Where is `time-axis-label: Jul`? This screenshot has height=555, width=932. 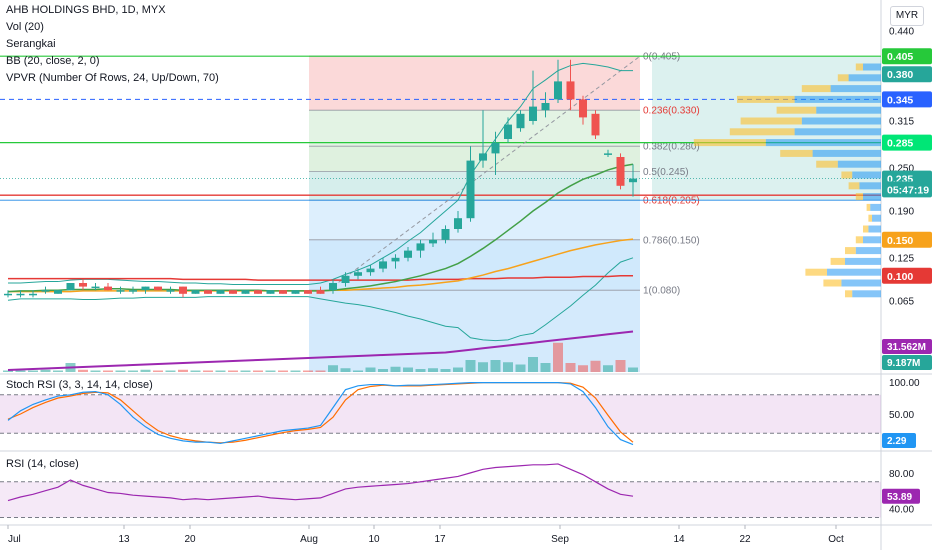
time-axis-label: Jul is located at coordinates (14, 539).